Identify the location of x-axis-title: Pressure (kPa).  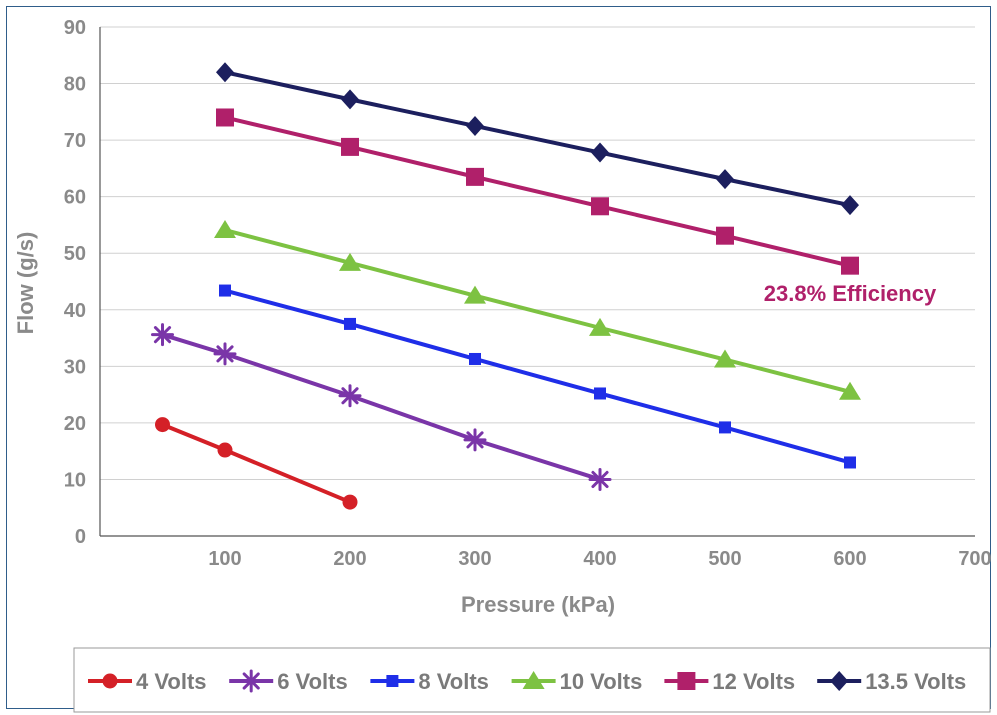
(538, 604).